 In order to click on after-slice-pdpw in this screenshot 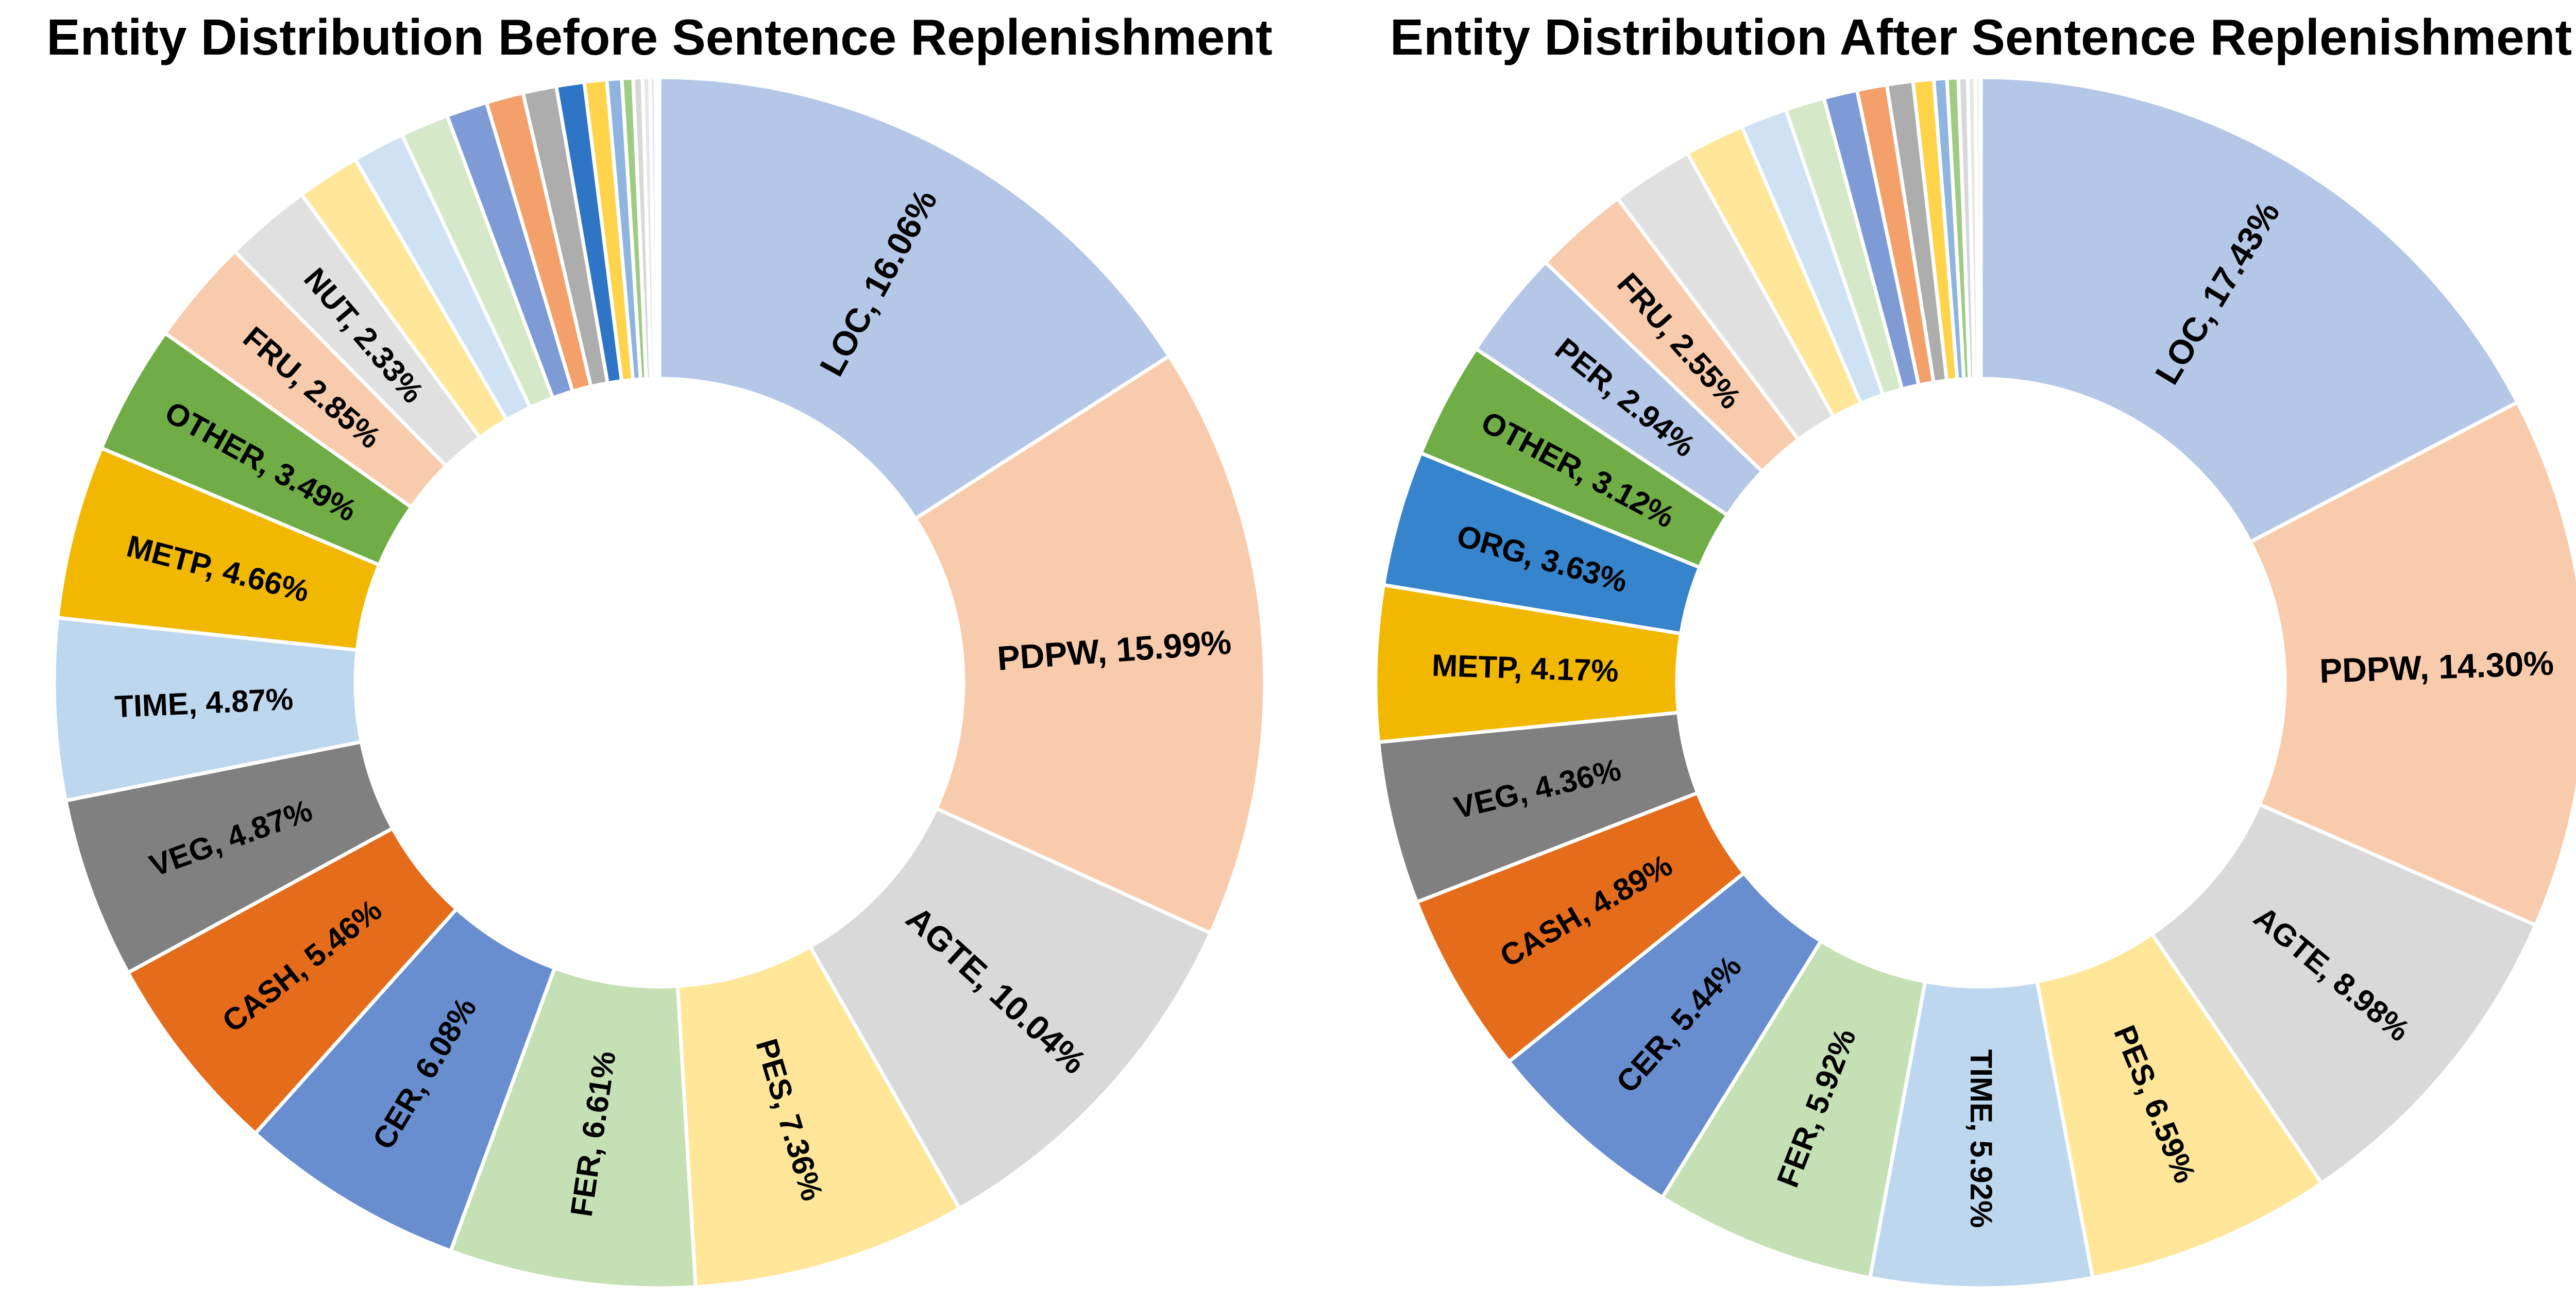, I will do `click(2412, 664)`.